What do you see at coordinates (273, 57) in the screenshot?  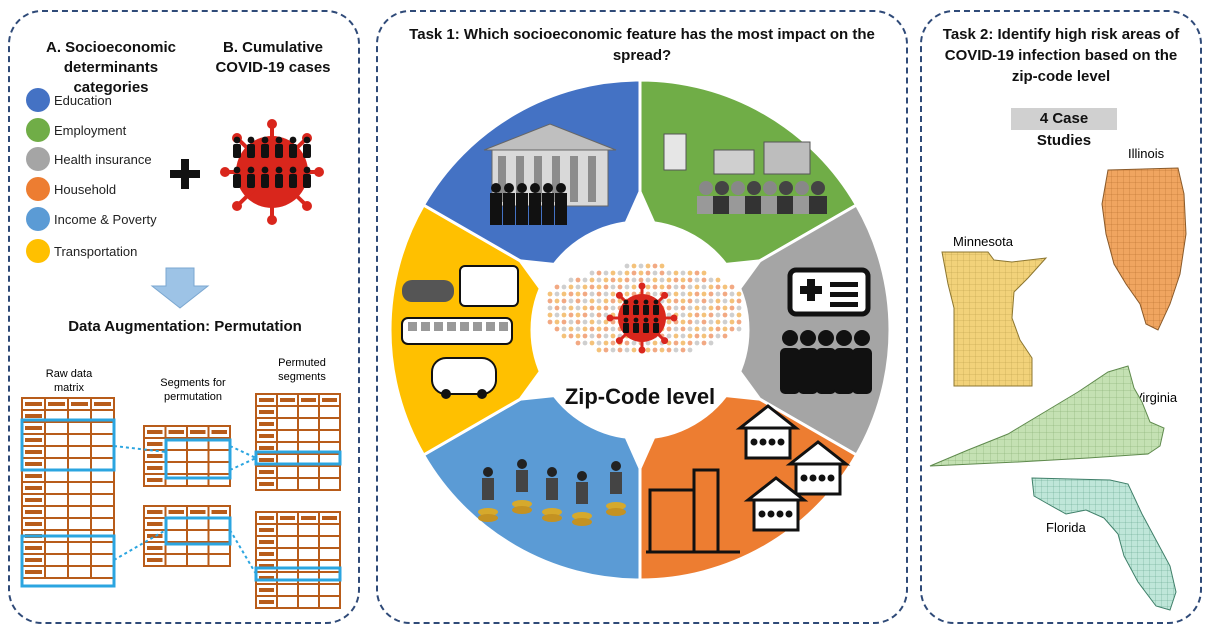 I see `title-cumulative-cases: B. Cumulative COVID-19 cases` at bounding box center [273, 57].